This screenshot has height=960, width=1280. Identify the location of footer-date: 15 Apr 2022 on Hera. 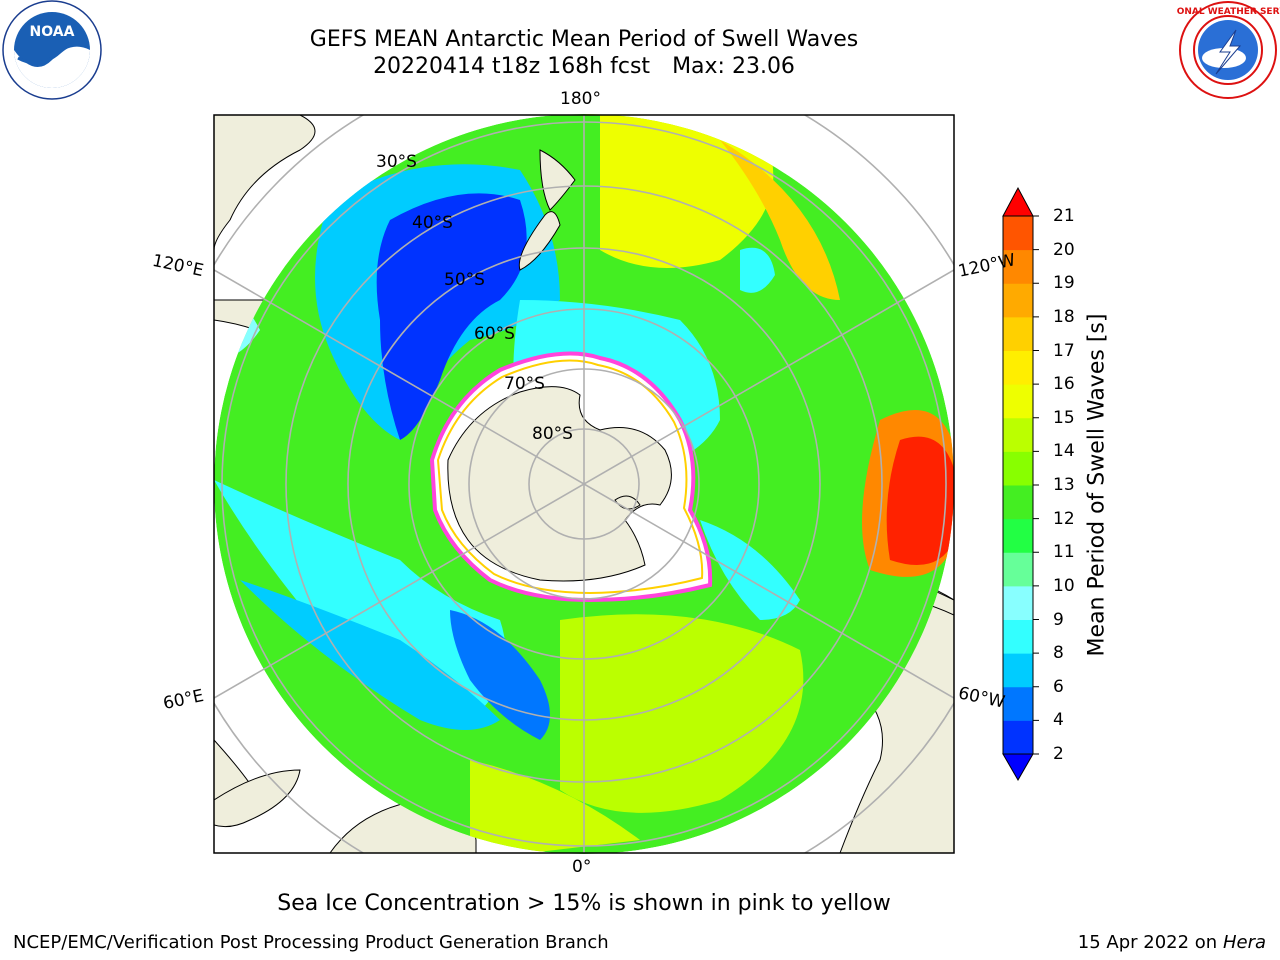
(1172, 942).